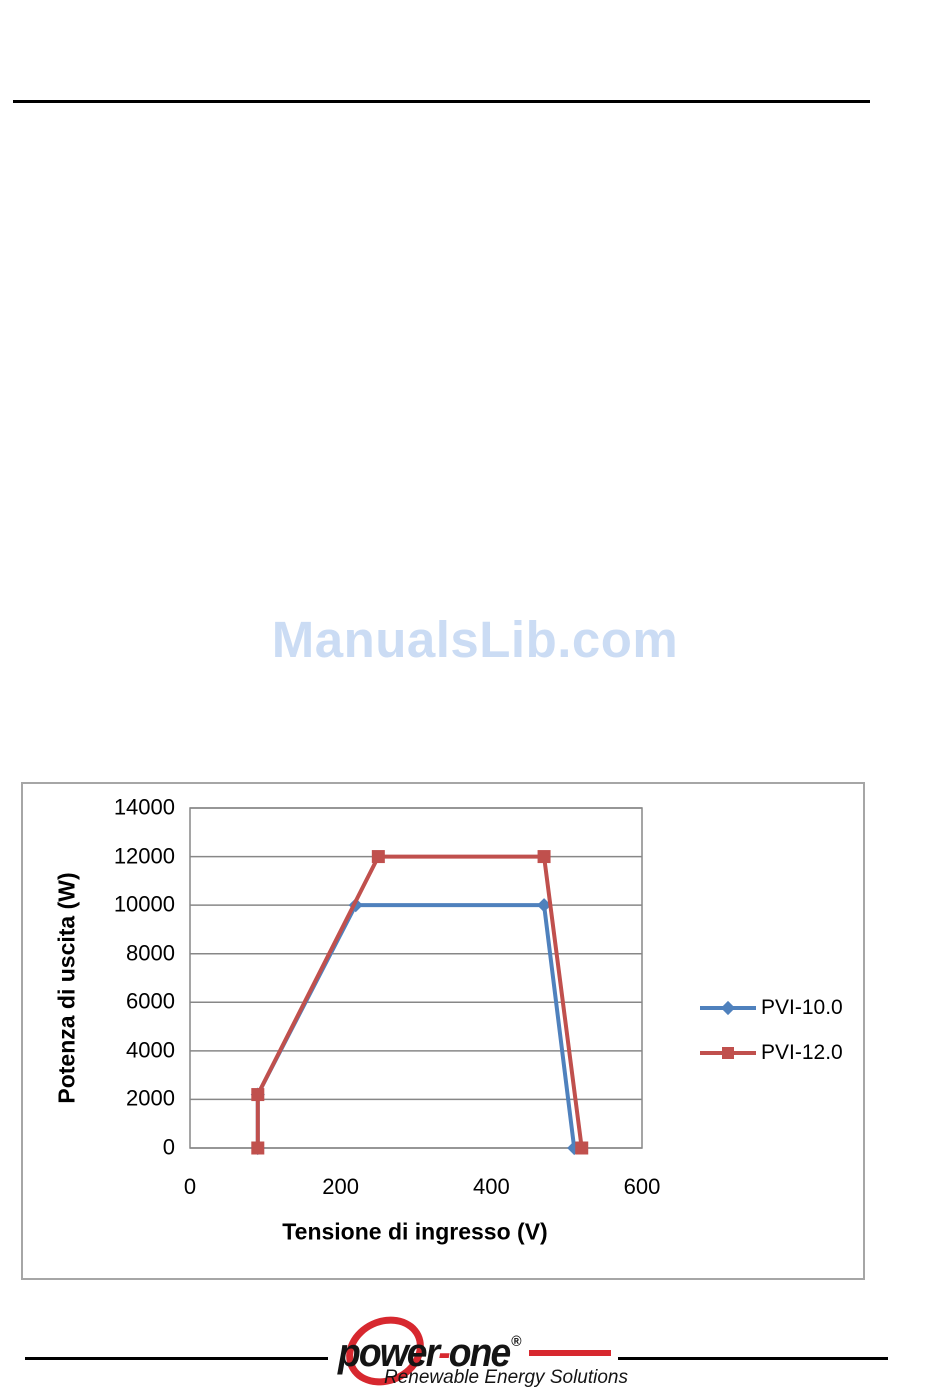  Describe the element at coordinates (144, 856) in the screenshot. I see `y-tick-label: 12000` at that location.